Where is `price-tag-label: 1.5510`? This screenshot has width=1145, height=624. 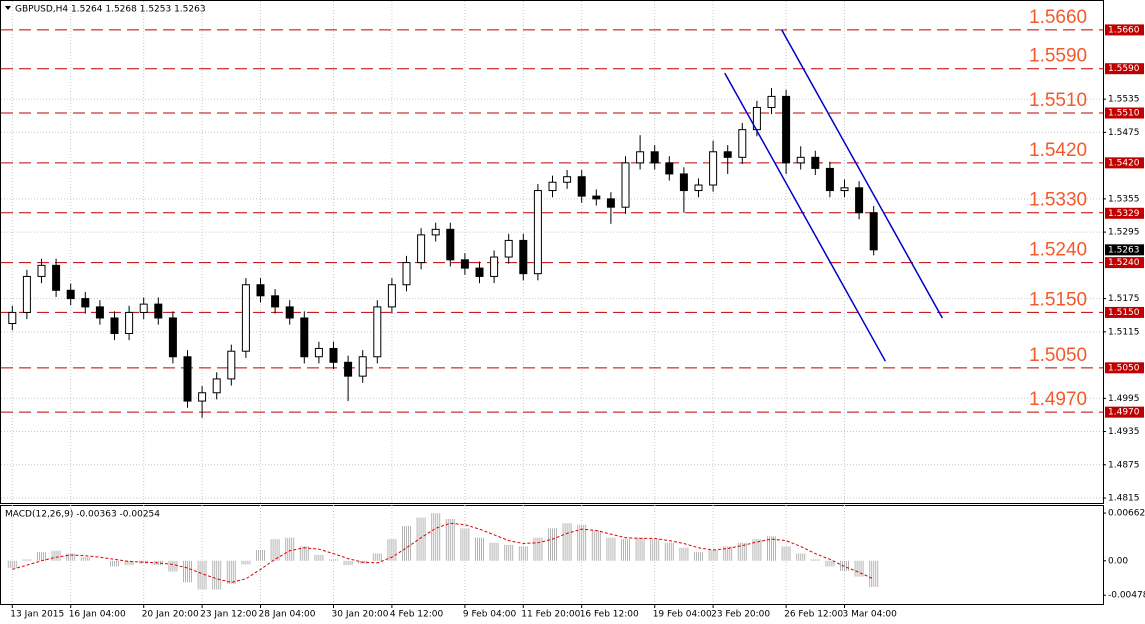
price-tag-label: 1.5510 is located at coordinates (1124, 114).